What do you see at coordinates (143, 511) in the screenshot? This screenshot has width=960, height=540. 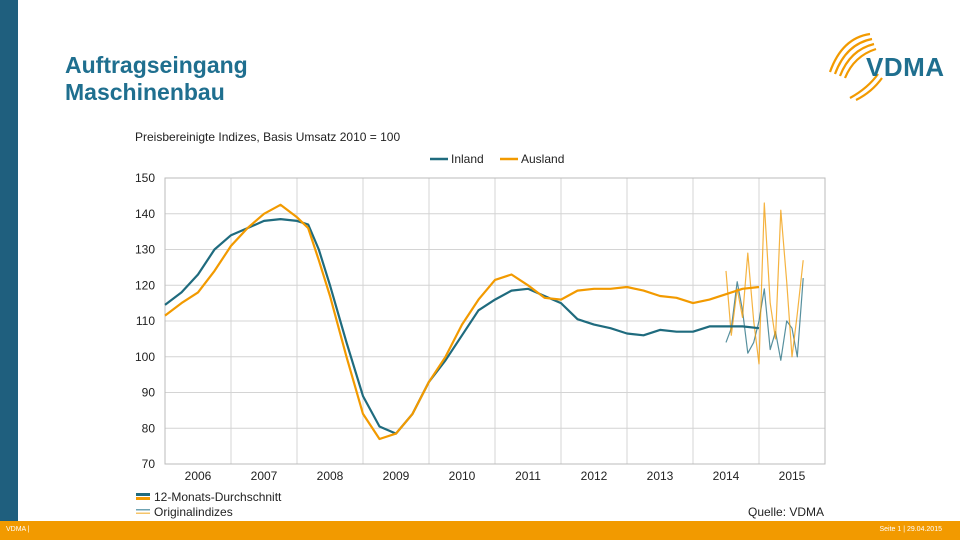 I see `legend-original-swatch-icon` at bounding box center [143, 511].